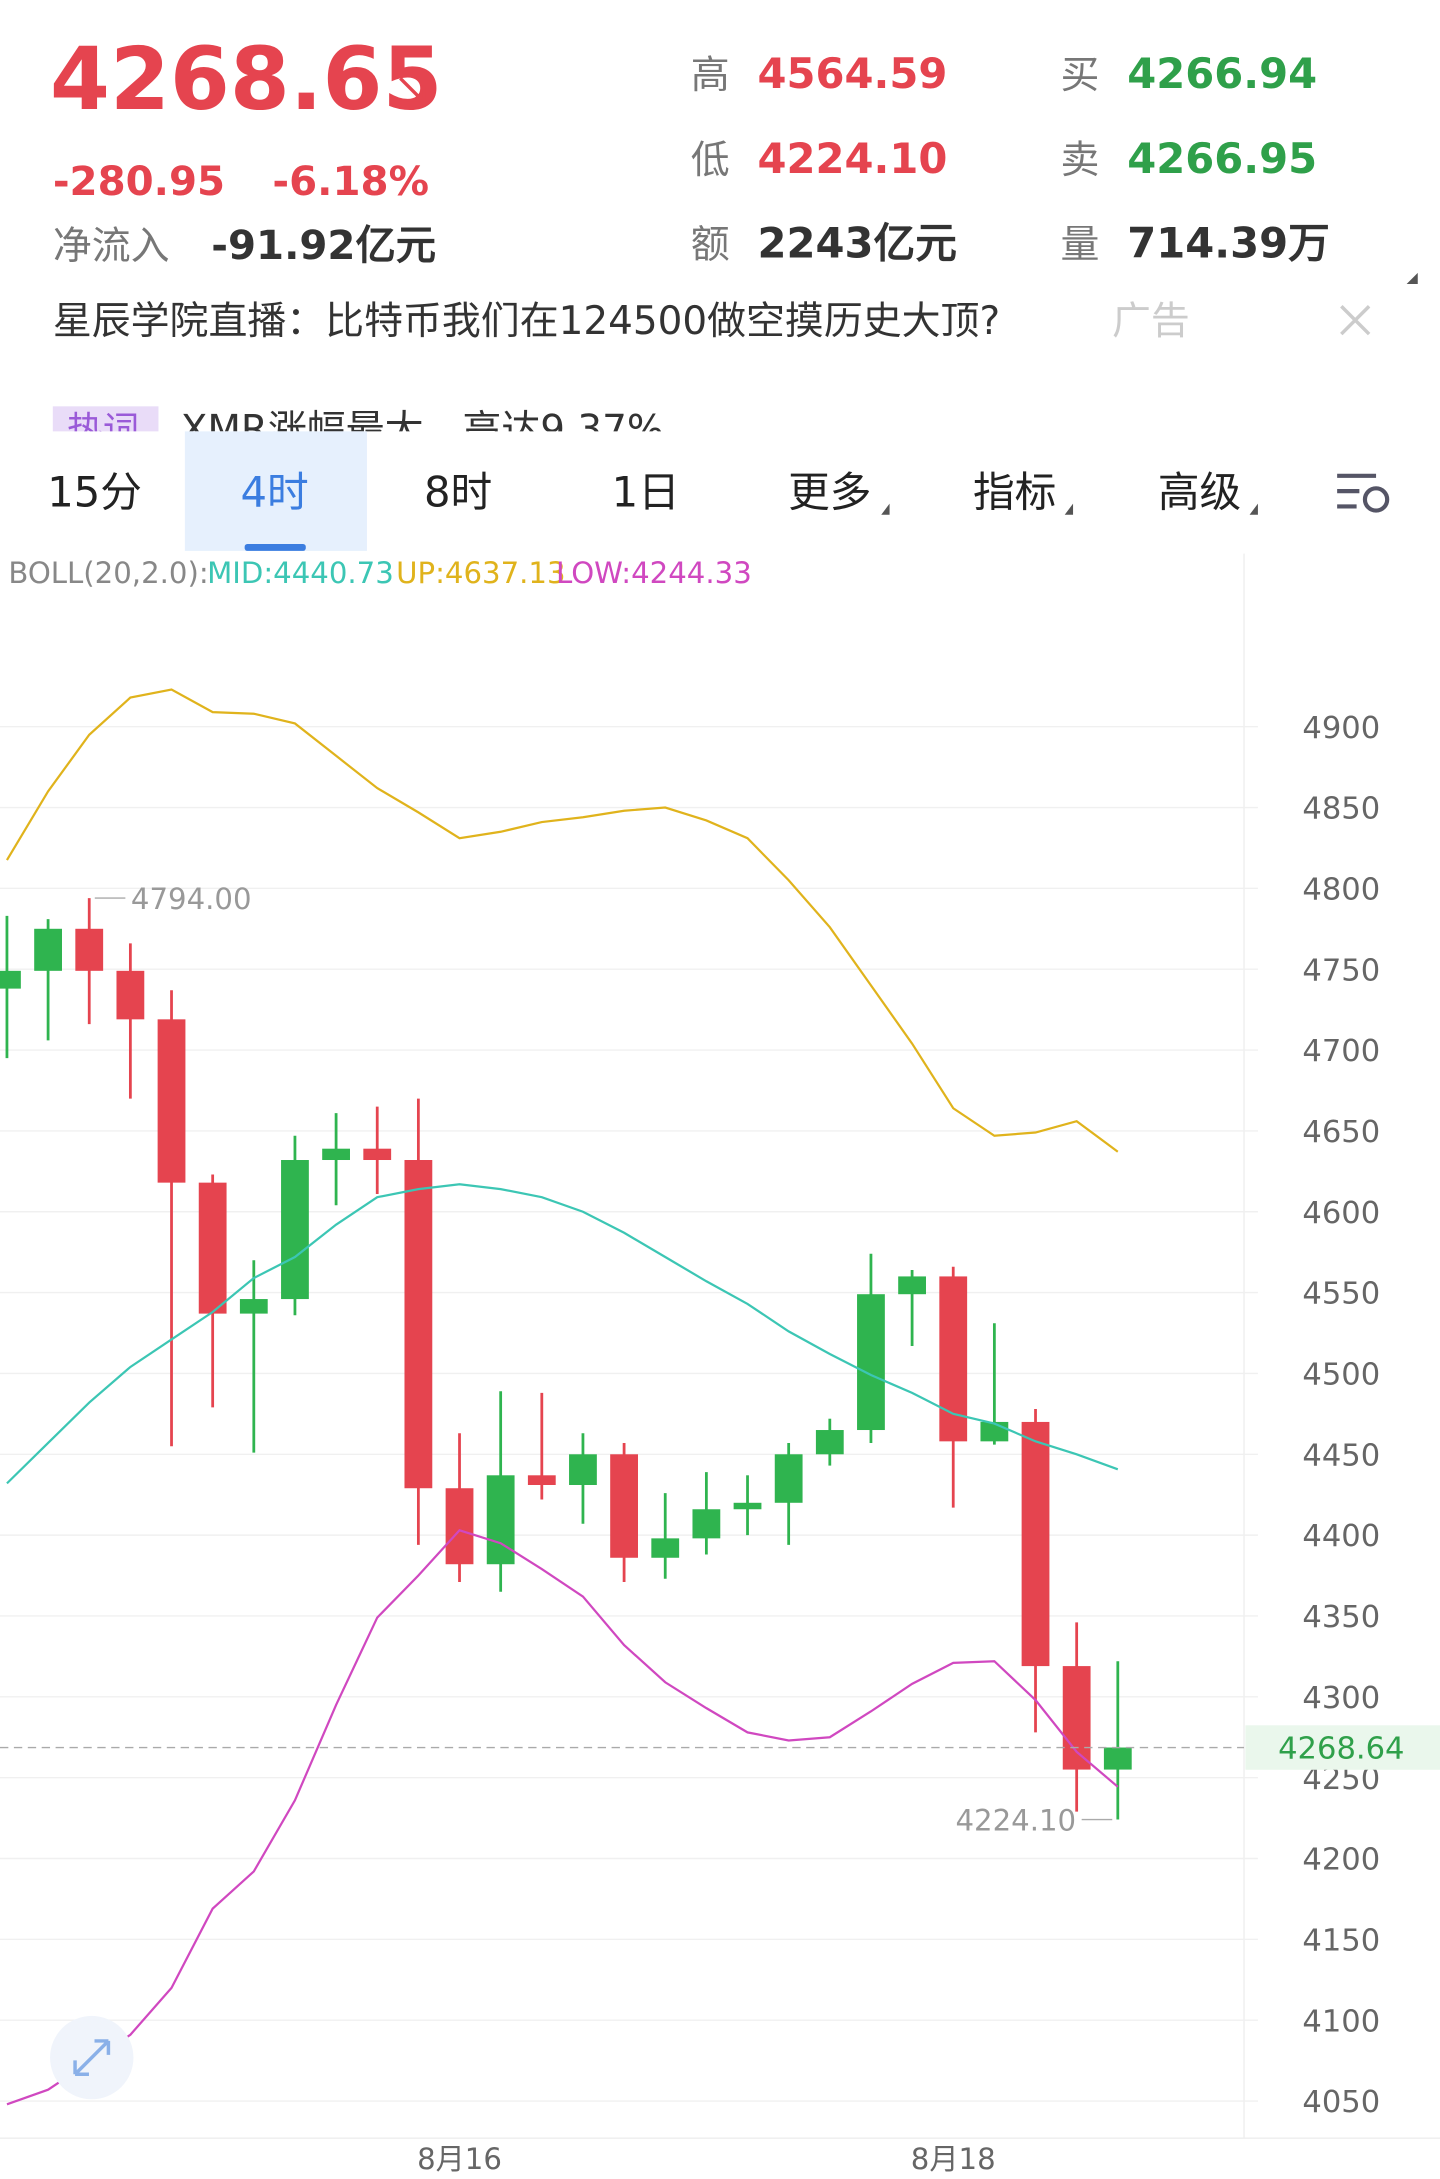 This screenshot has height=2179, width=1440. Describe the element at coordinates (1222, 158) in the screenshot. I see `stat-value: 4266.95` at that location.